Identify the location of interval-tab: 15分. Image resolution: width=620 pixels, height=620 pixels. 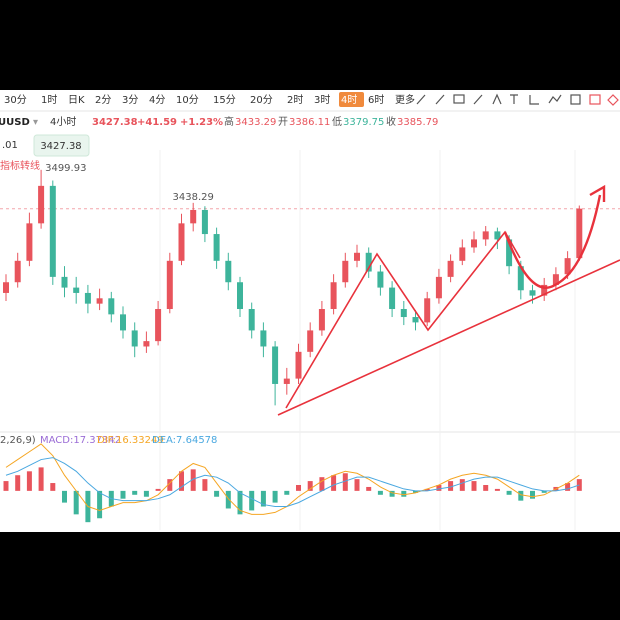
(224, 100).